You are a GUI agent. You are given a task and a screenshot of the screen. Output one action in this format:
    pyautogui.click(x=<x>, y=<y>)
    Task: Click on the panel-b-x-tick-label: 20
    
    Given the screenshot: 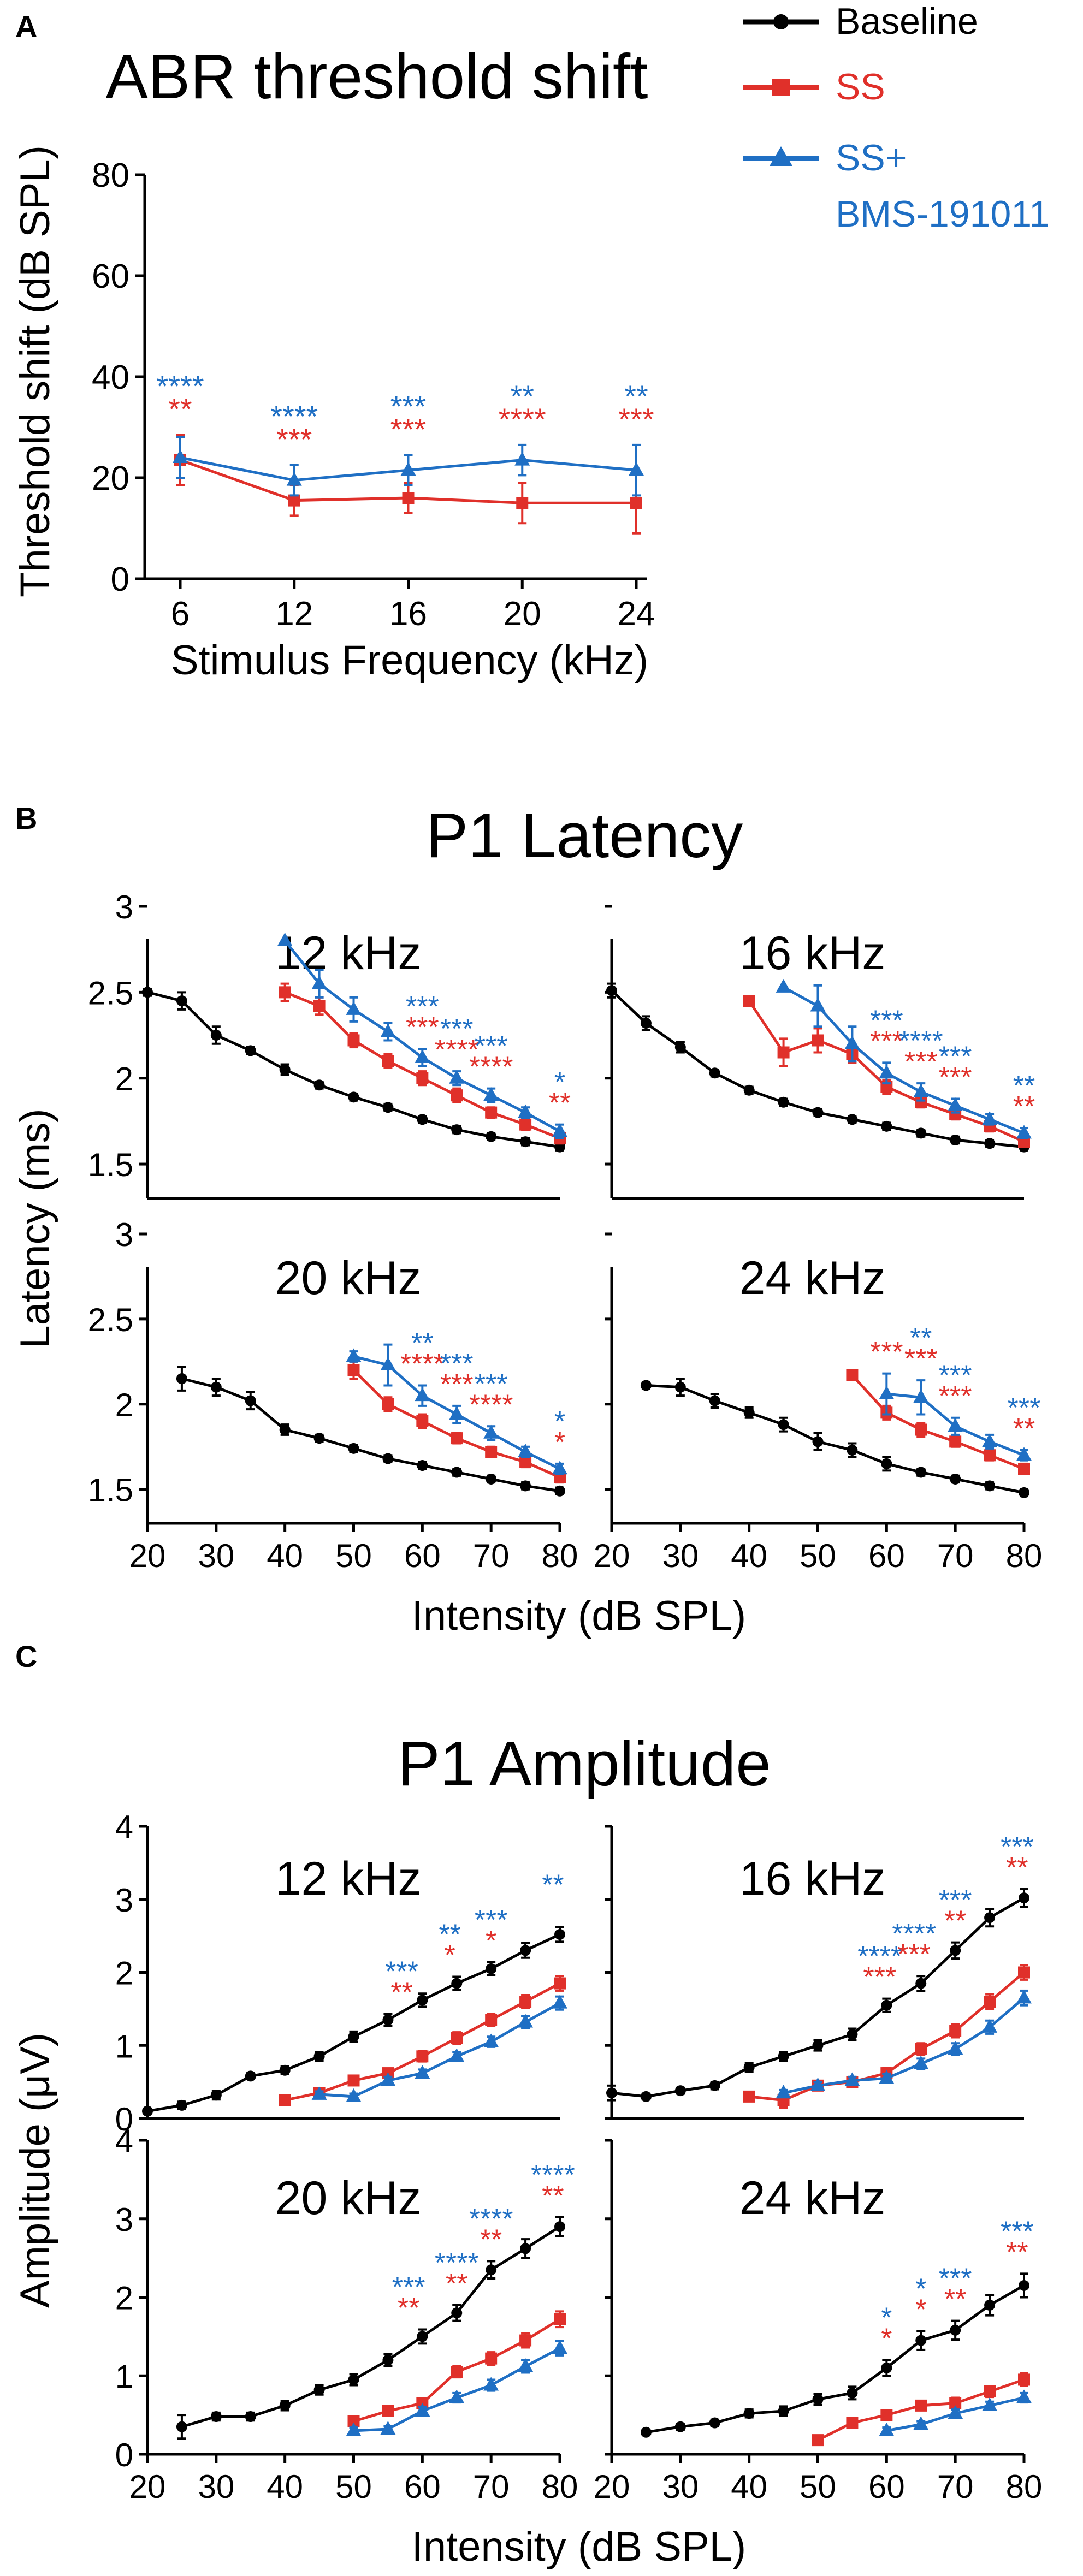 What is the action you would take?
    pyautogui.click(x=612, y=1556)
    